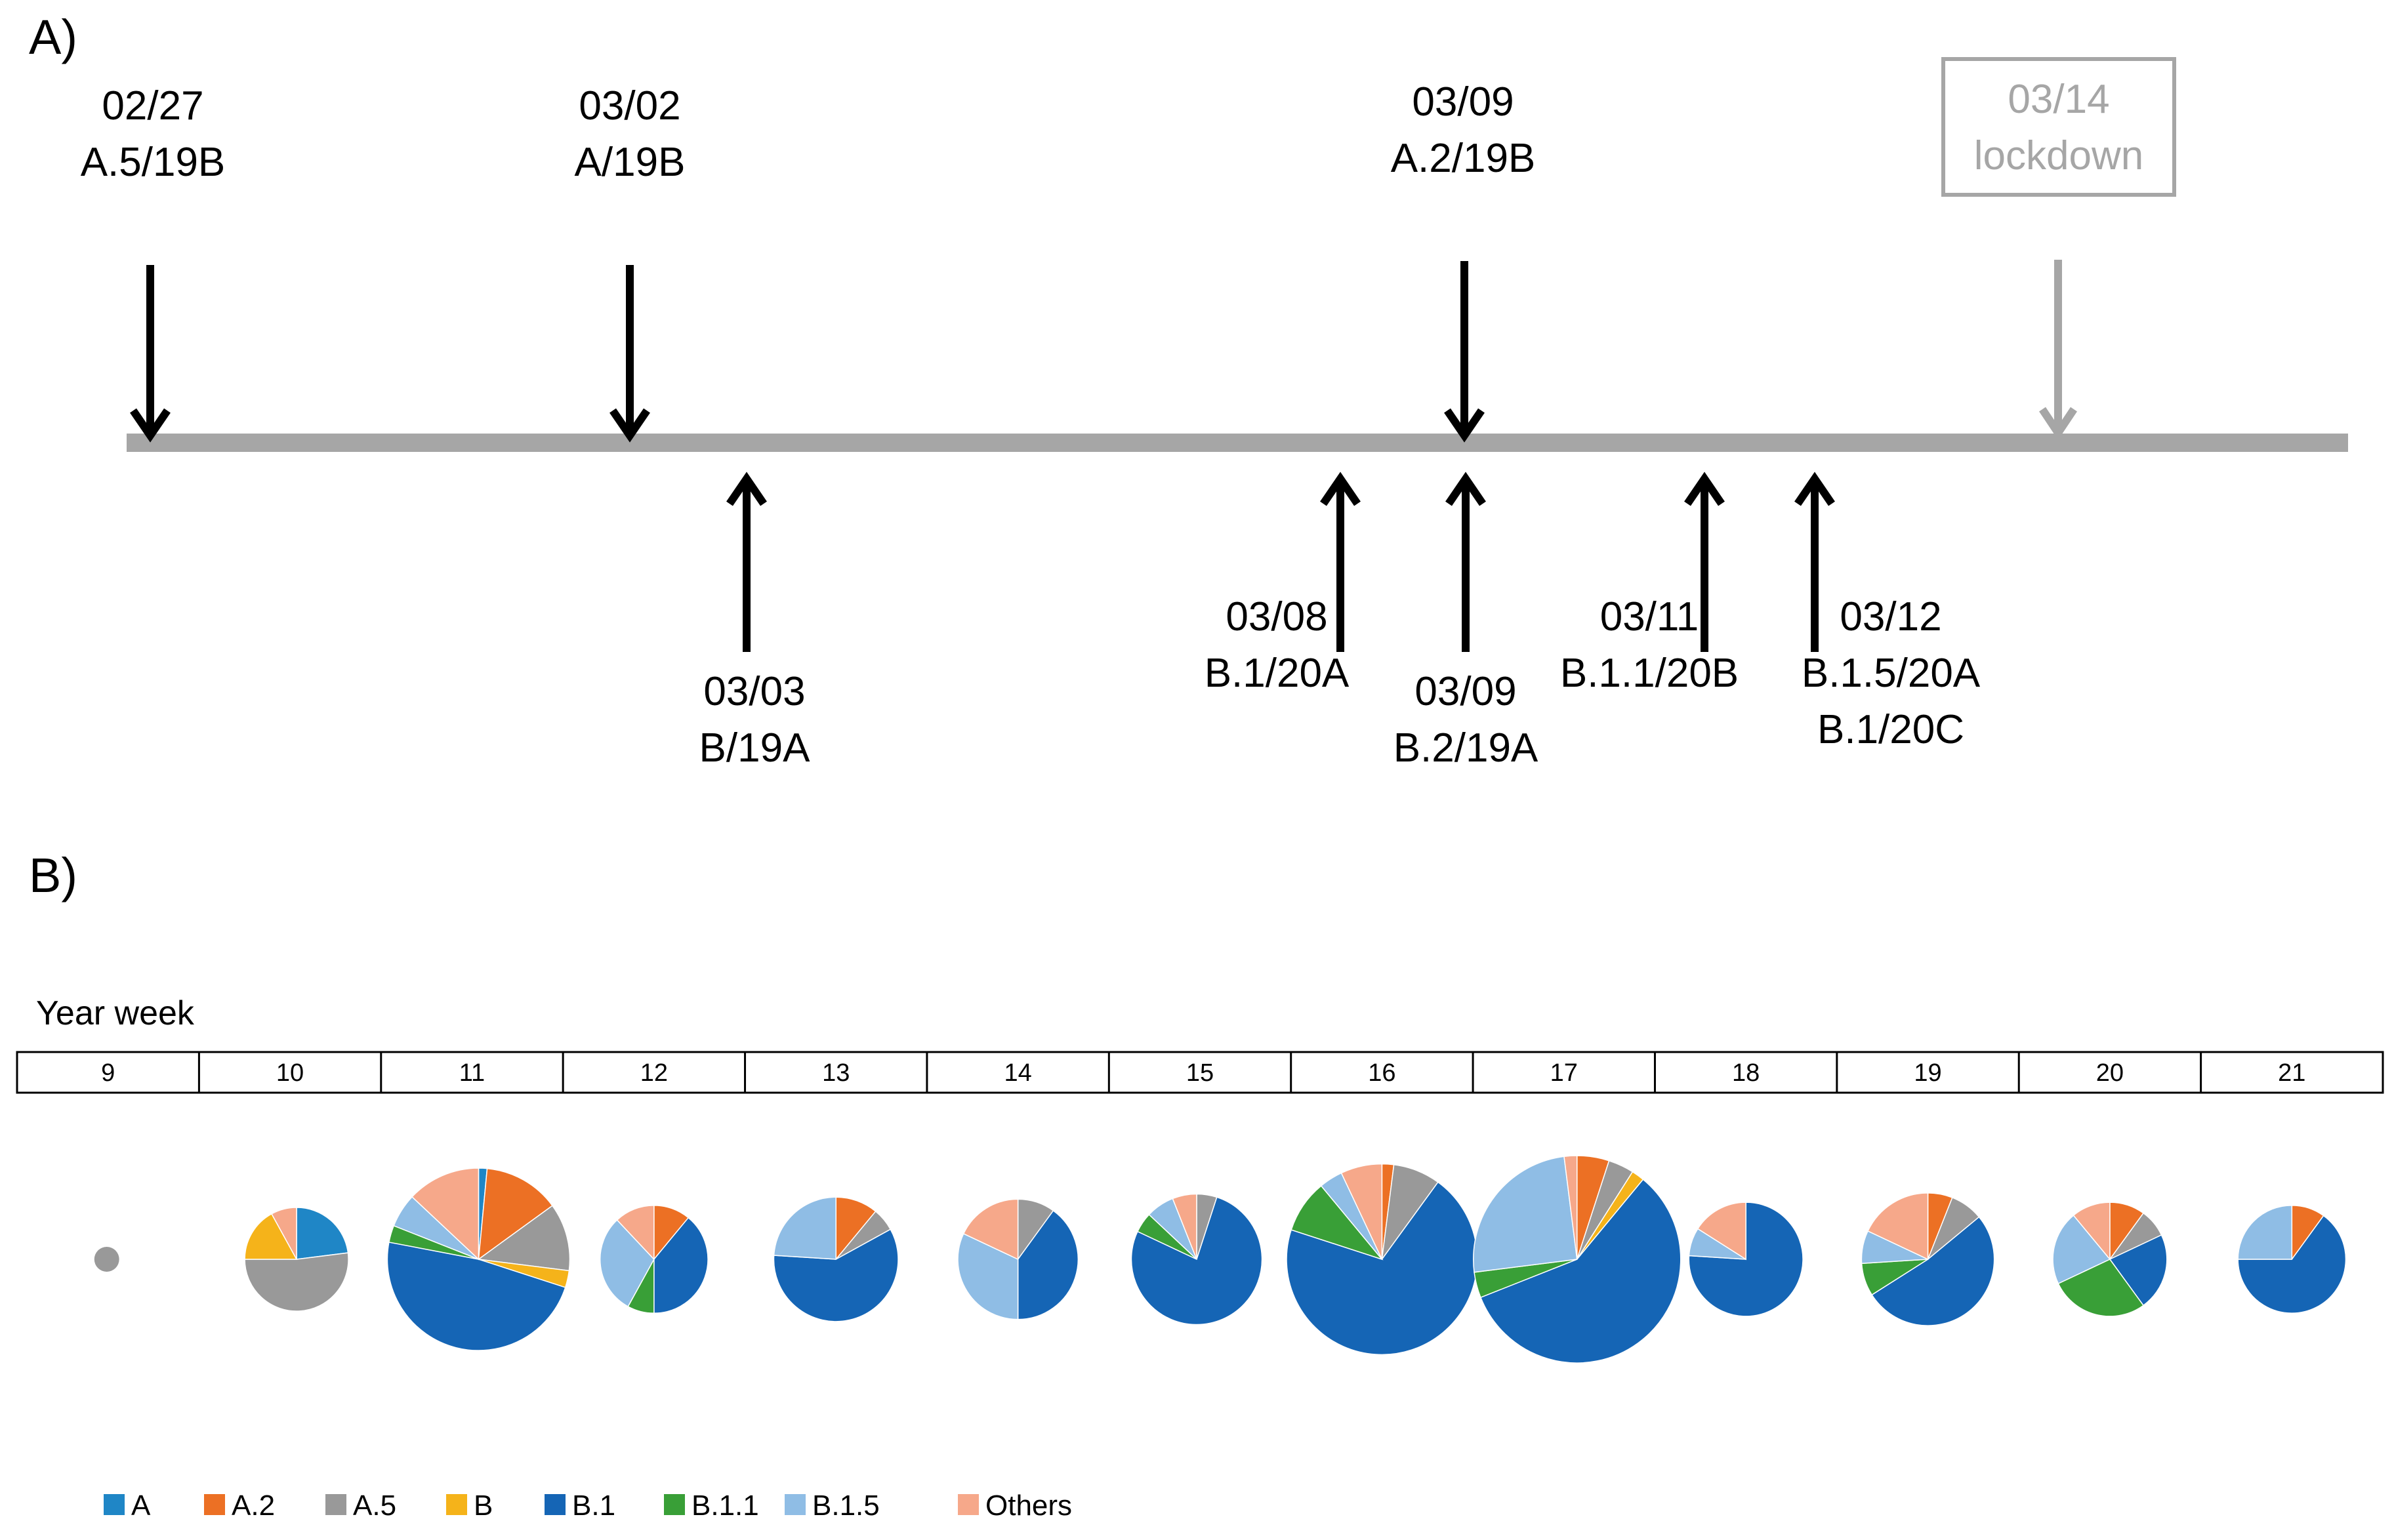 The image size is (2394, 1540). I want to click on panel-b-label: B), so click(53, 875).